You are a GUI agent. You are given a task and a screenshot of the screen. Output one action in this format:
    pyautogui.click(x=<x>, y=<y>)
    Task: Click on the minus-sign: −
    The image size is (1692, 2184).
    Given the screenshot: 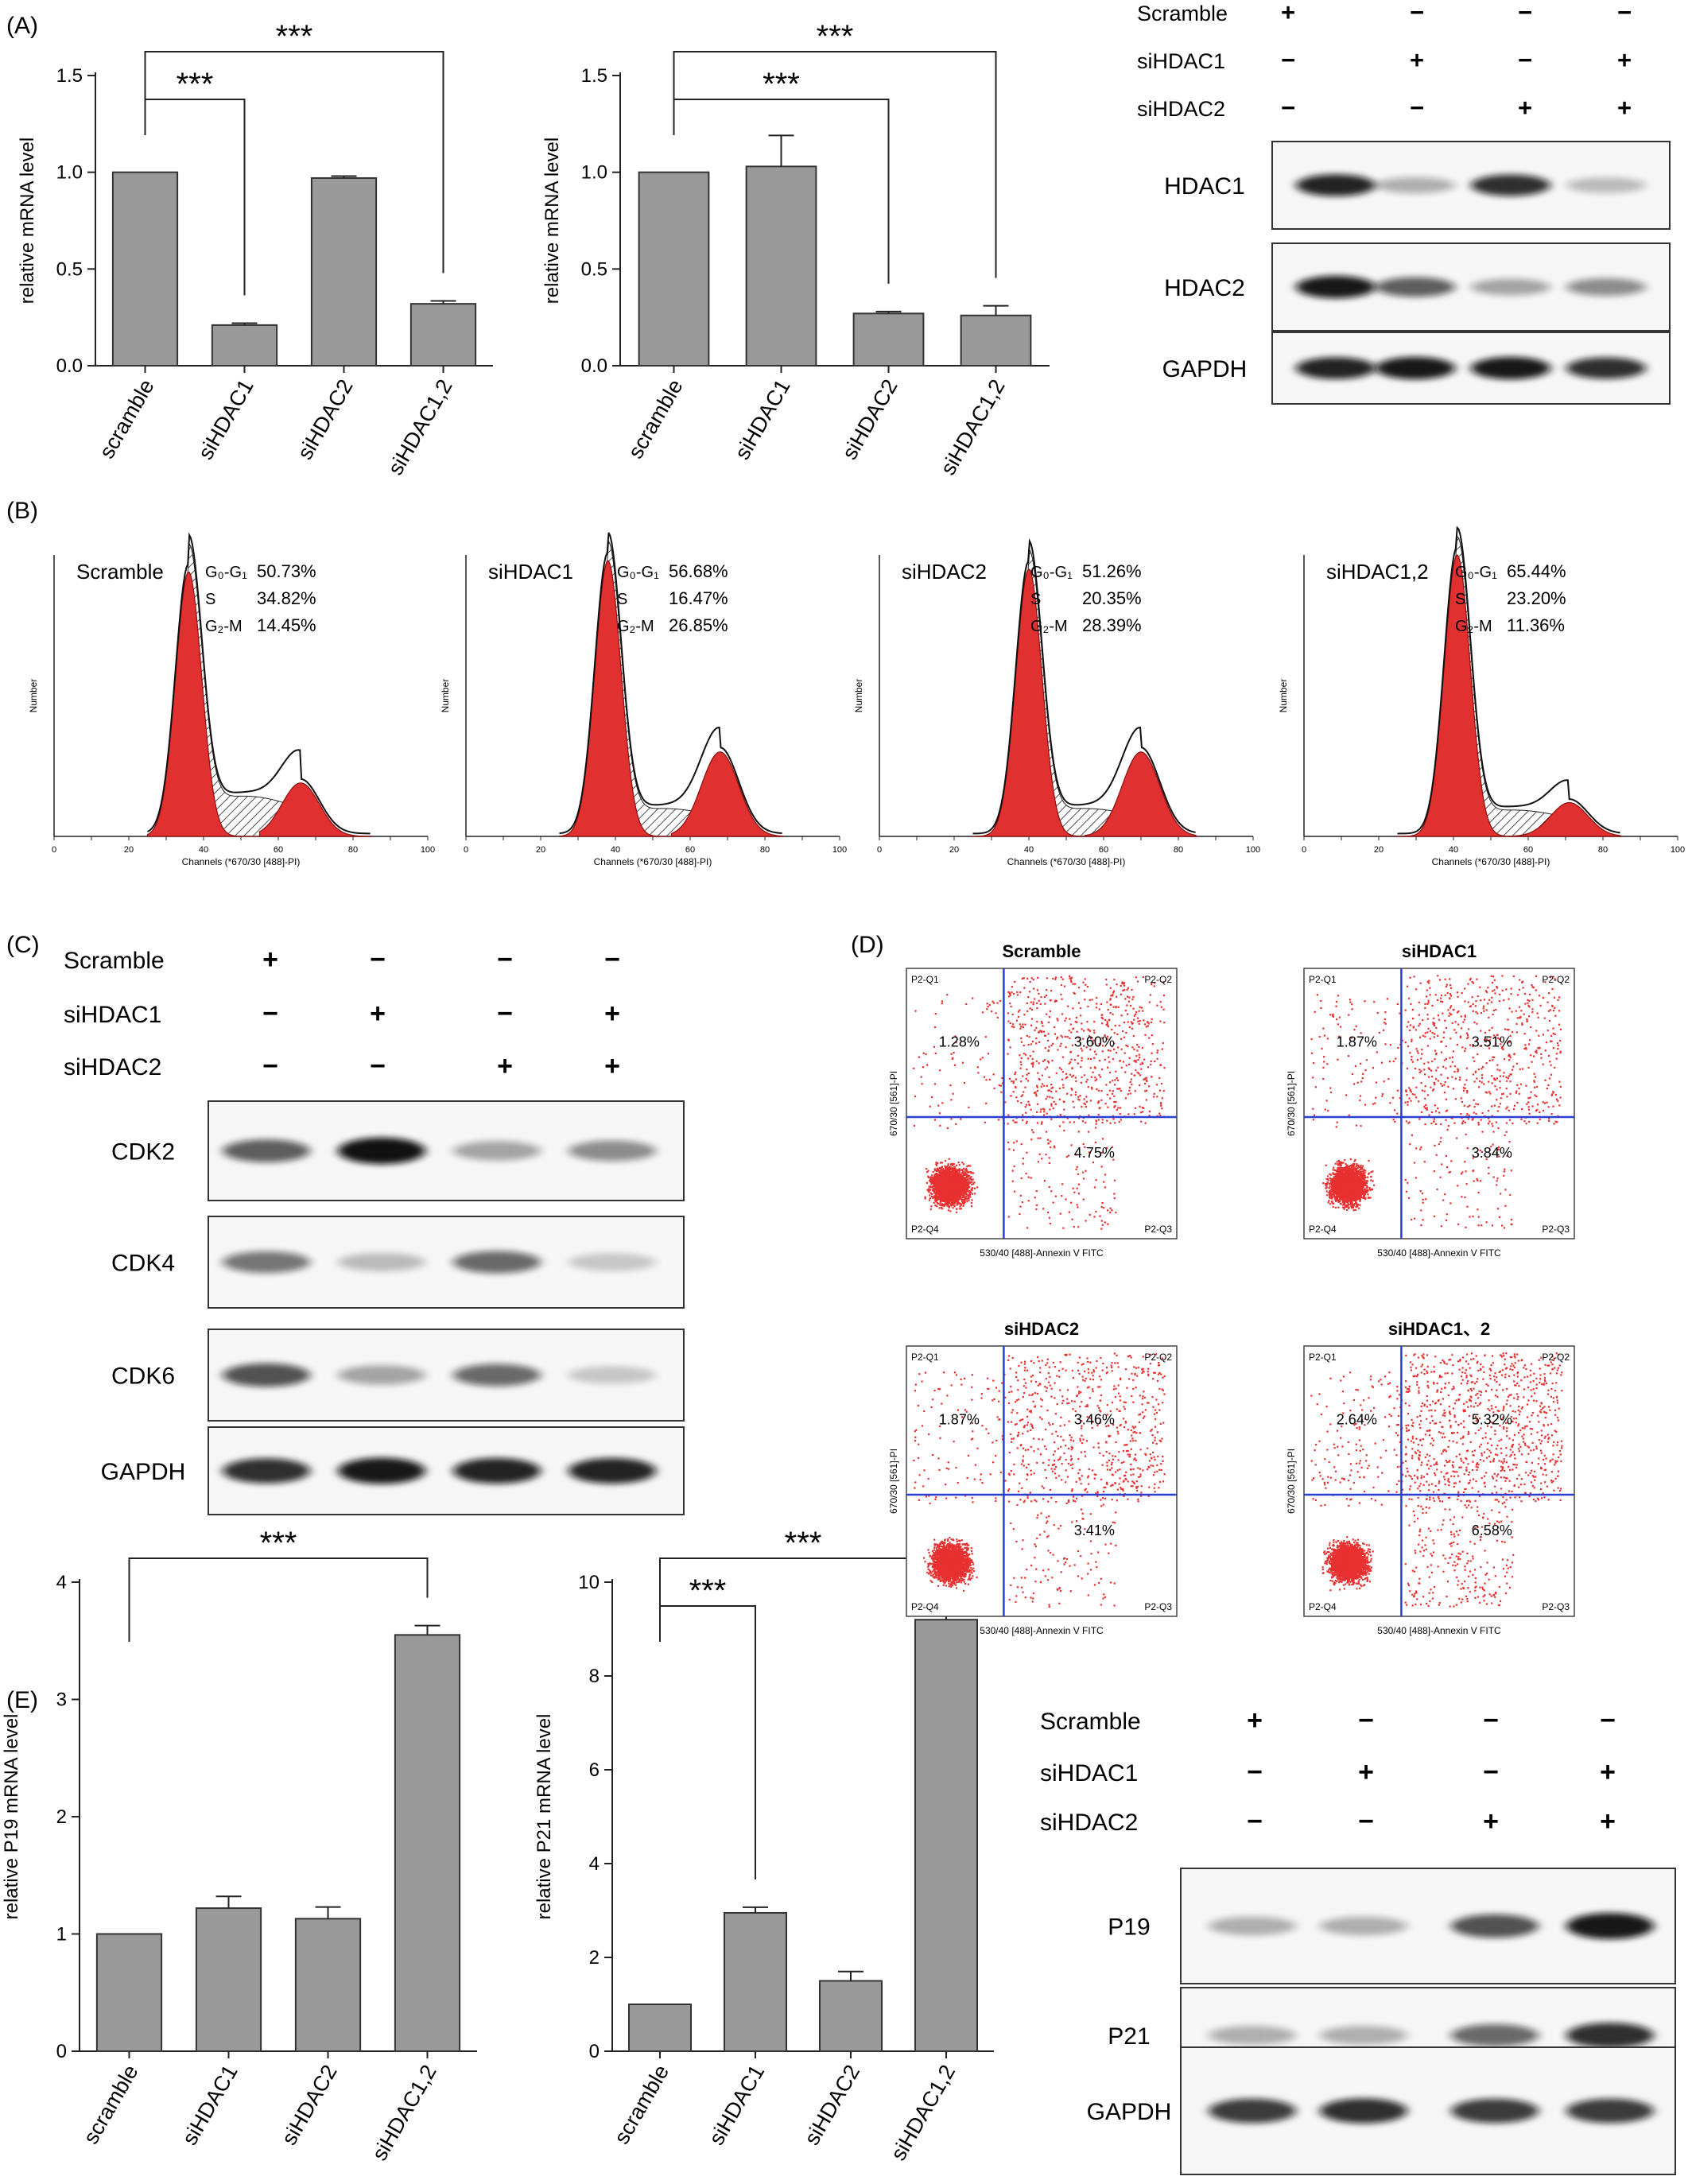 What is the action you would take?
    pyautogui.click(x=1525, y=13)
    